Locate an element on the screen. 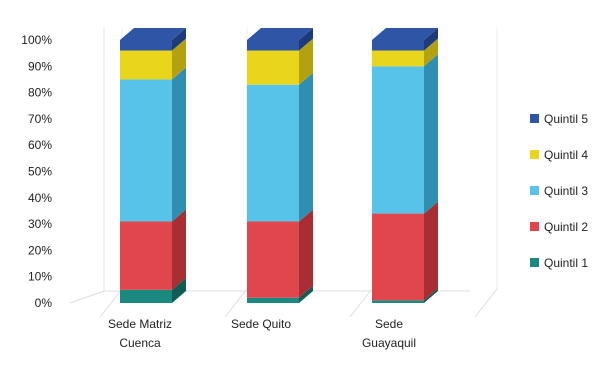  legend-label: Quintil 4 is located at coordinates (566, 155).